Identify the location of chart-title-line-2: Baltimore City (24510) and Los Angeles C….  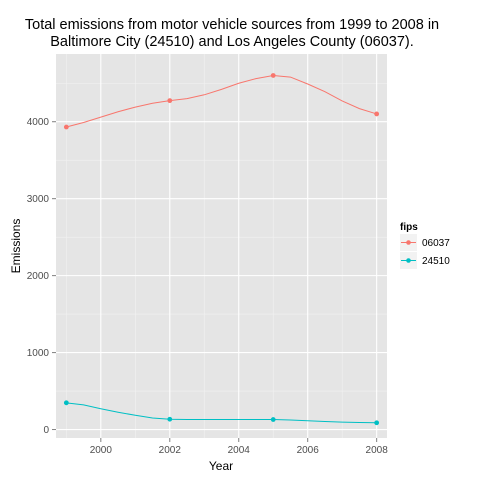
(232, 42).